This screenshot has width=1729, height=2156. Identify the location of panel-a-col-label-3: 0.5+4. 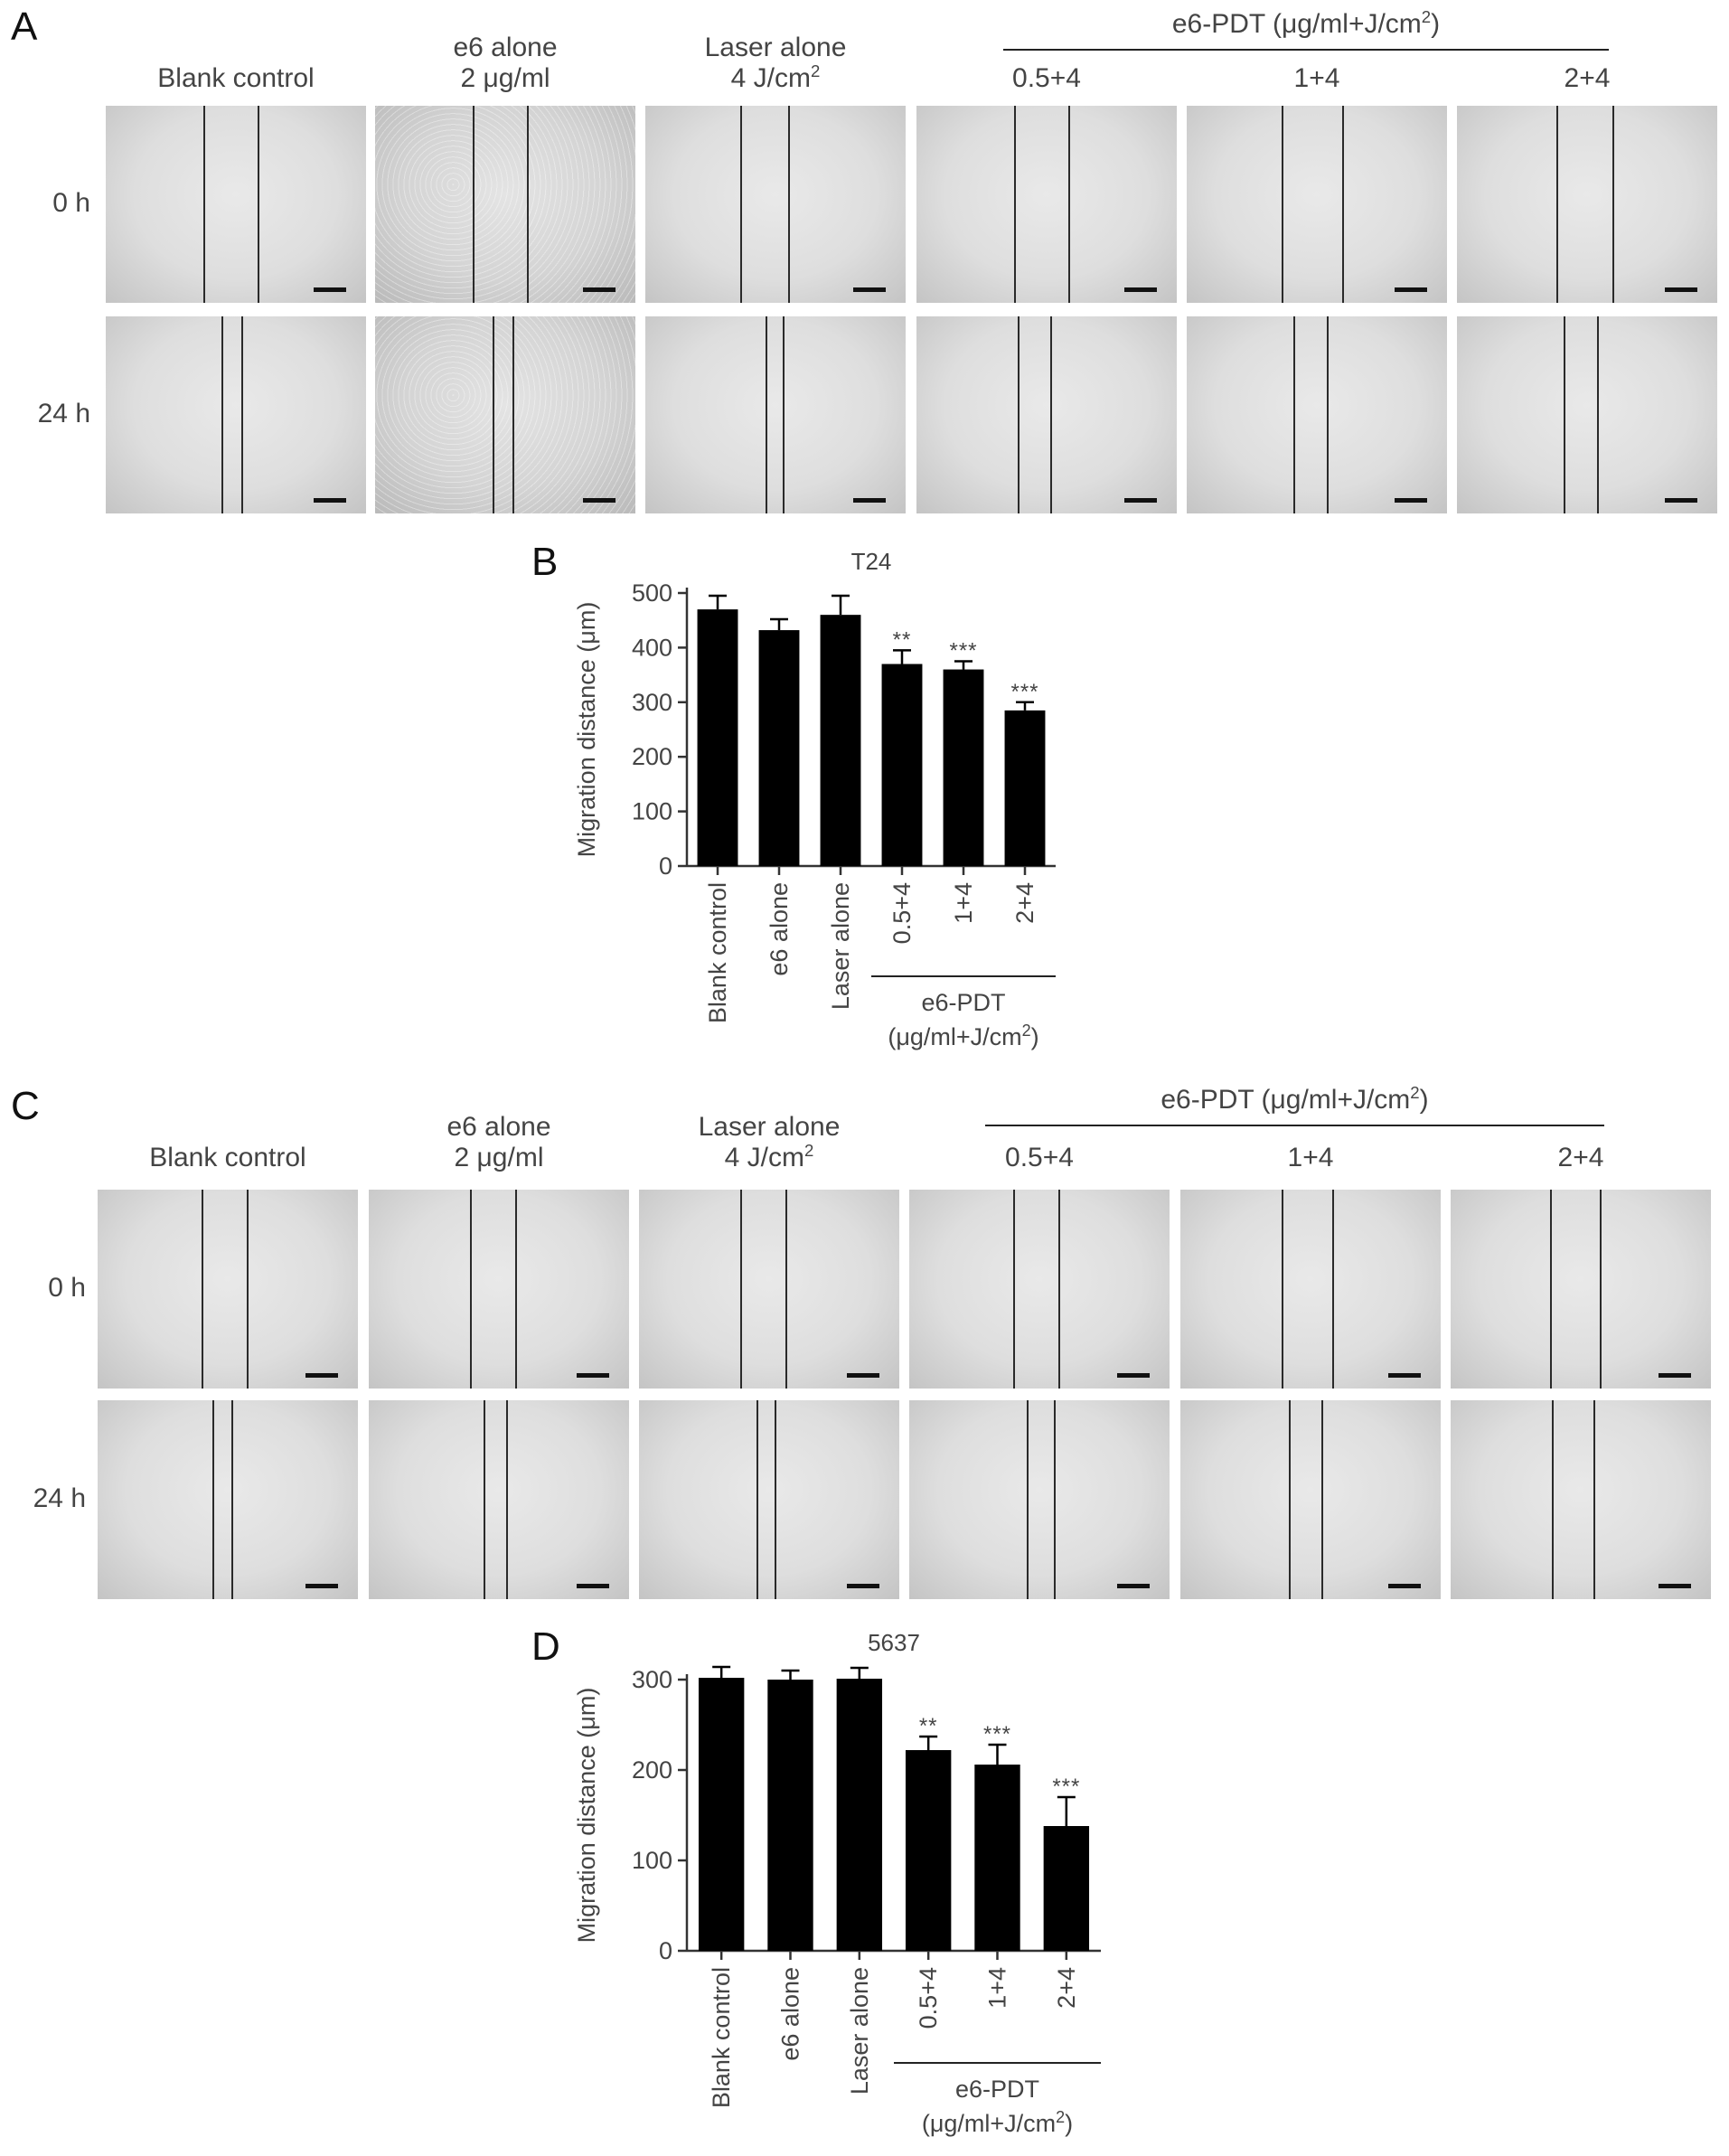
(1046, 63).